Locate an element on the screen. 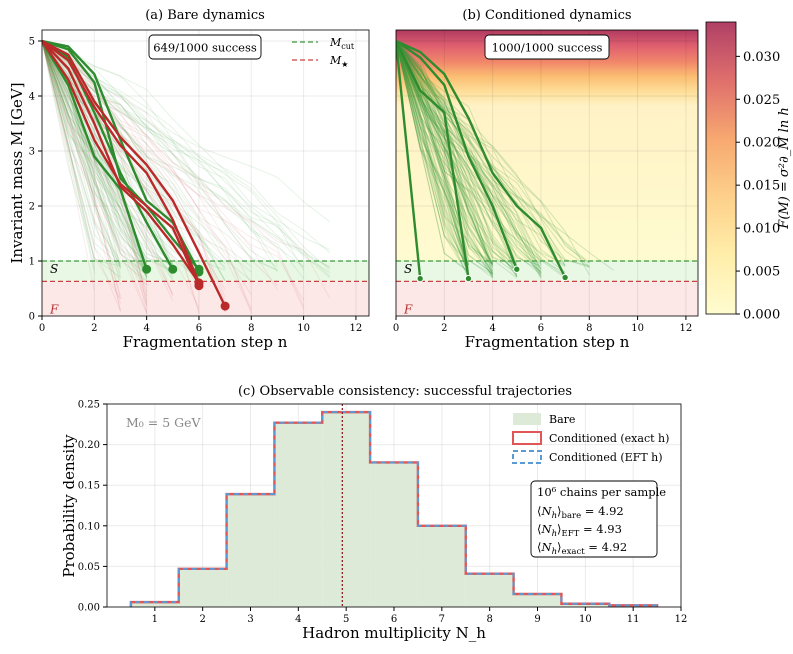  highlighted-trajectories is located at coordinates (136, 175).